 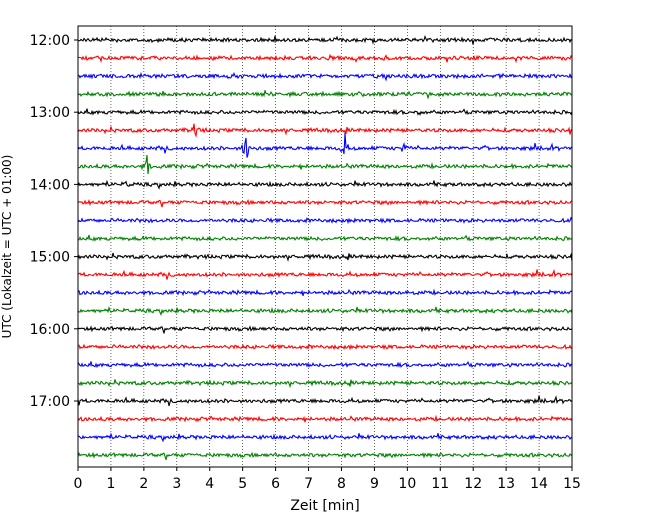 I want to click on x-tick-label: 8, so click(x=341, y=484).